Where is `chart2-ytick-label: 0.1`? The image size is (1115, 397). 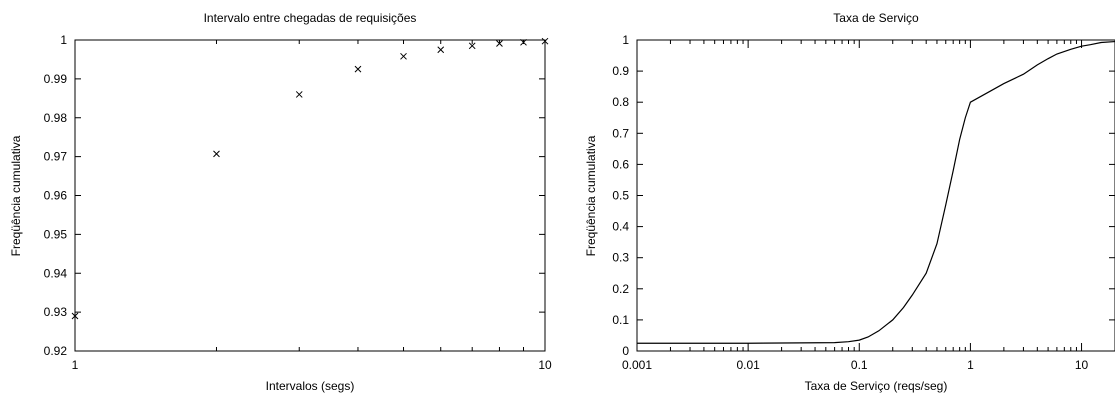 chart2-ytick-label: 0.1 is located at coordinates (620, 320).